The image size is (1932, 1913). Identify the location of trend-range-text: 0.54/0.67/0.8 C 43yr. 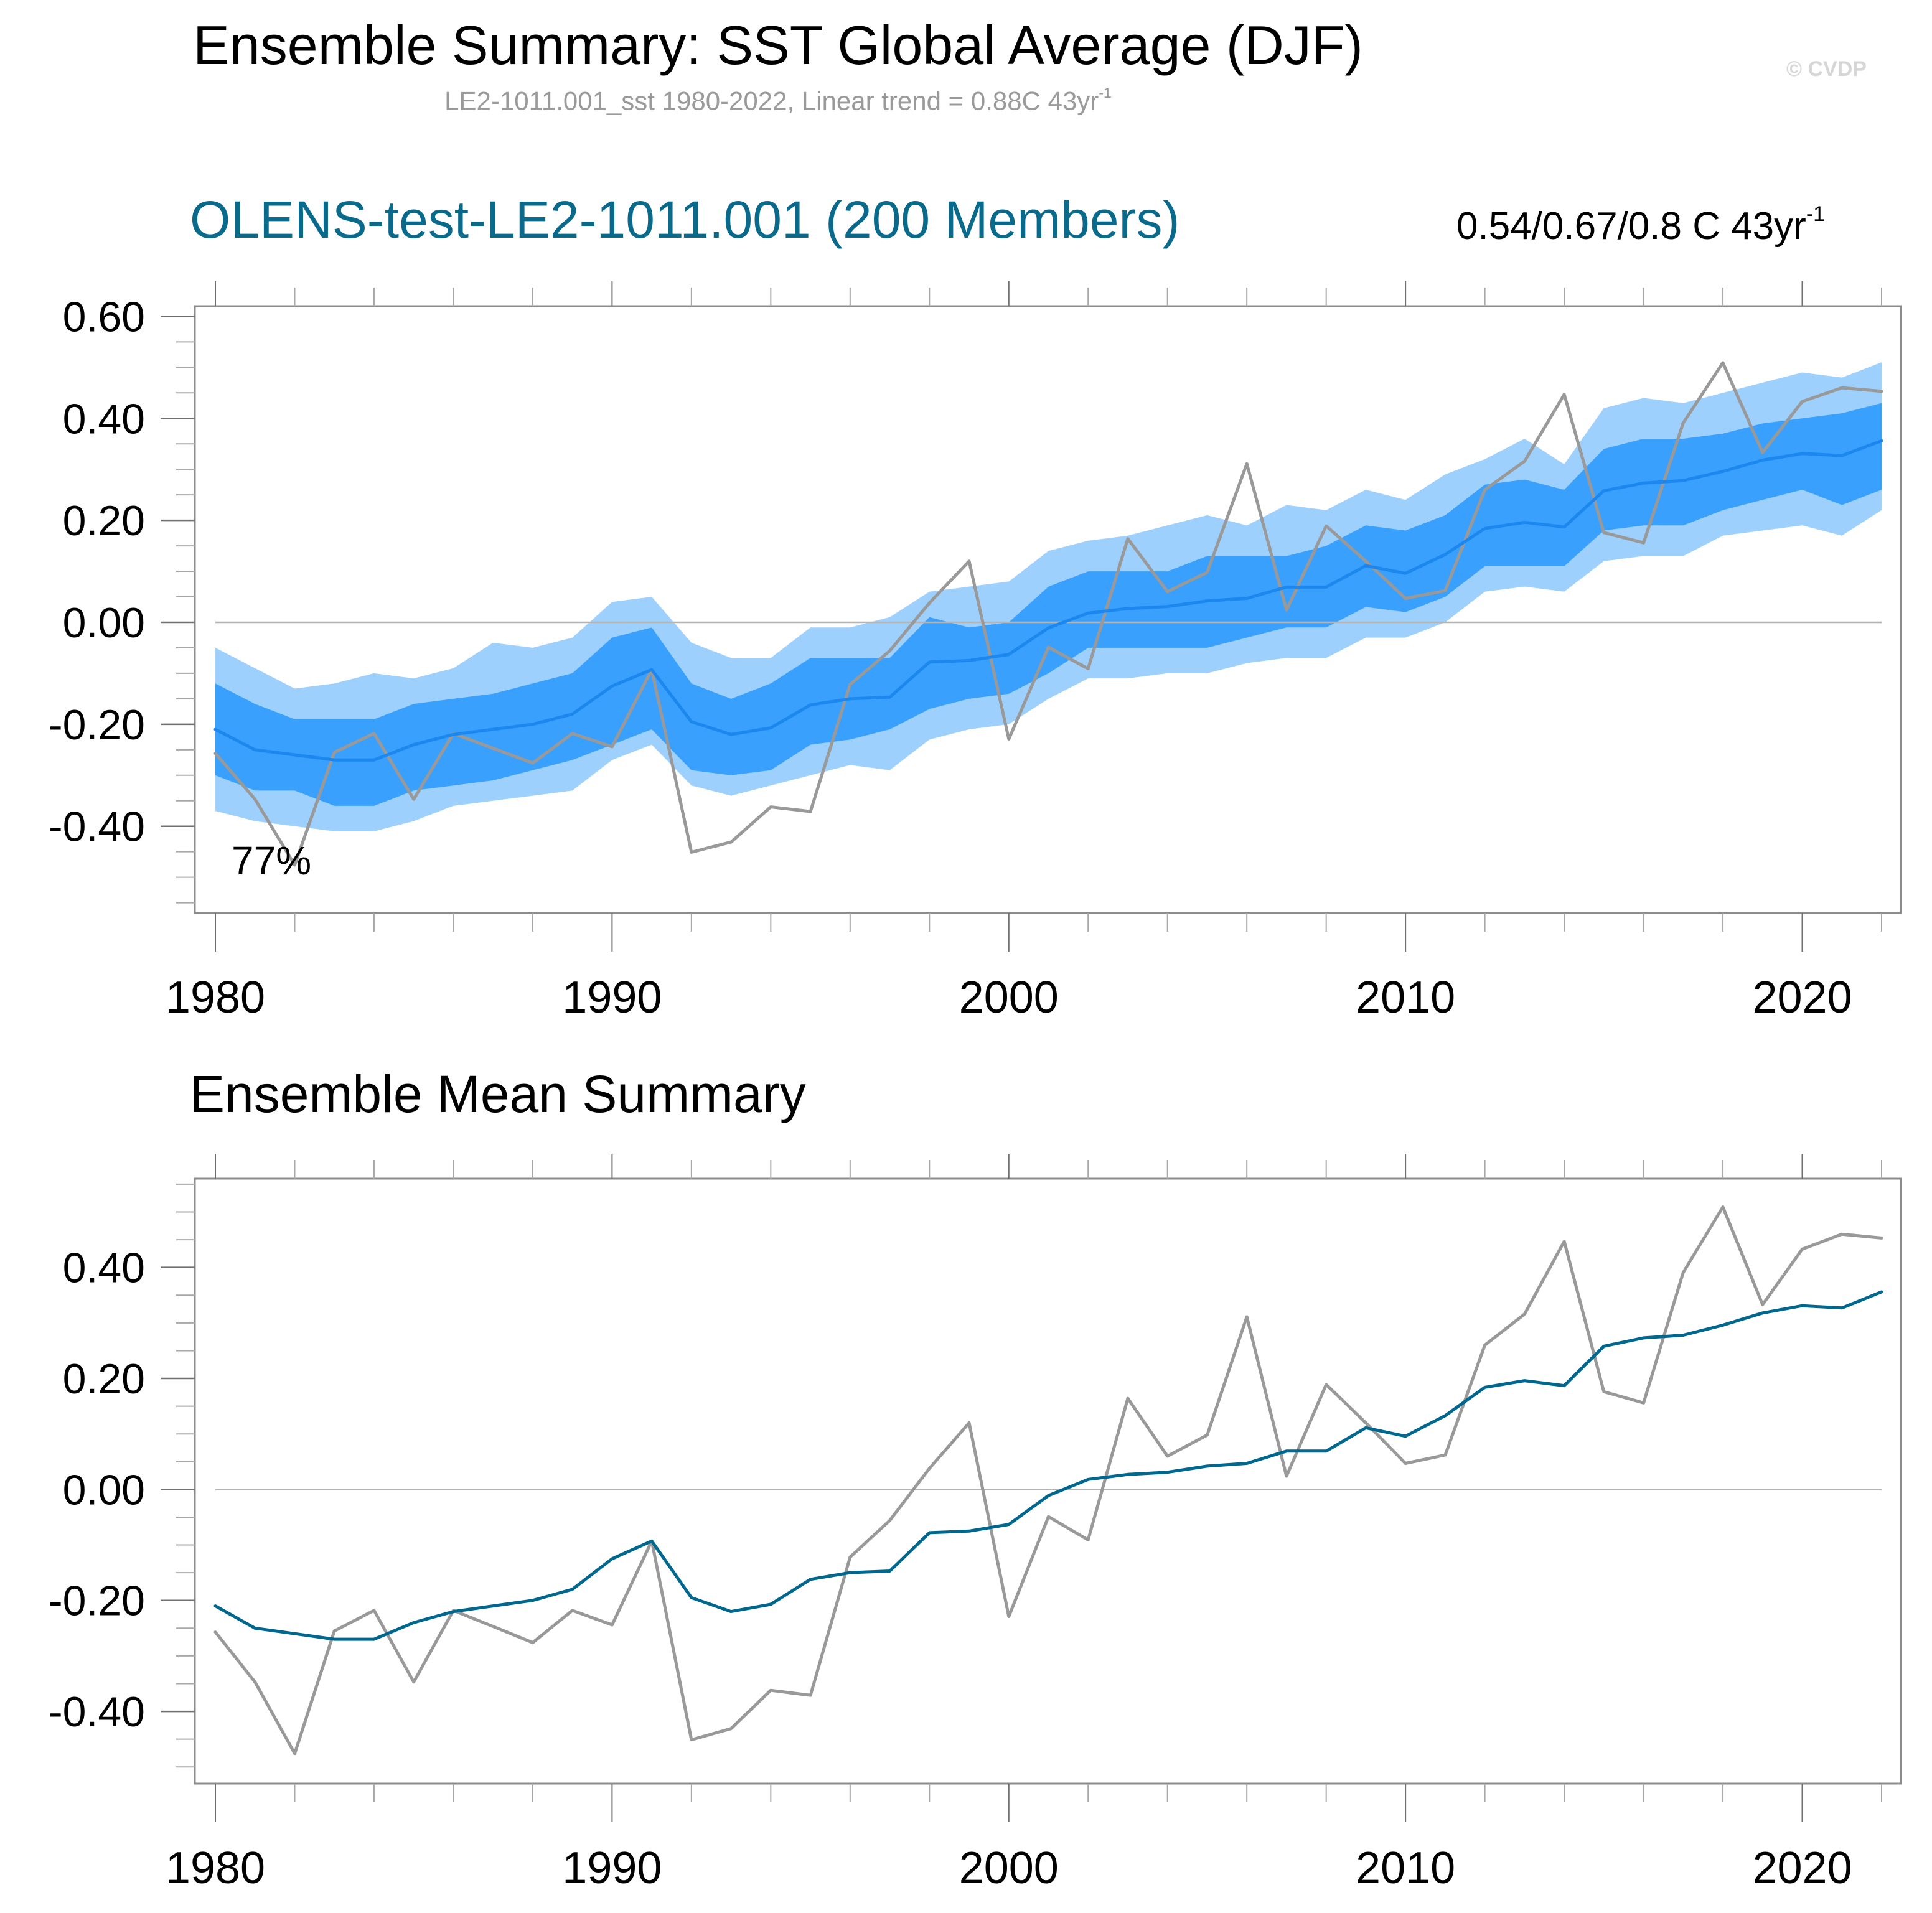
(1631, 226).